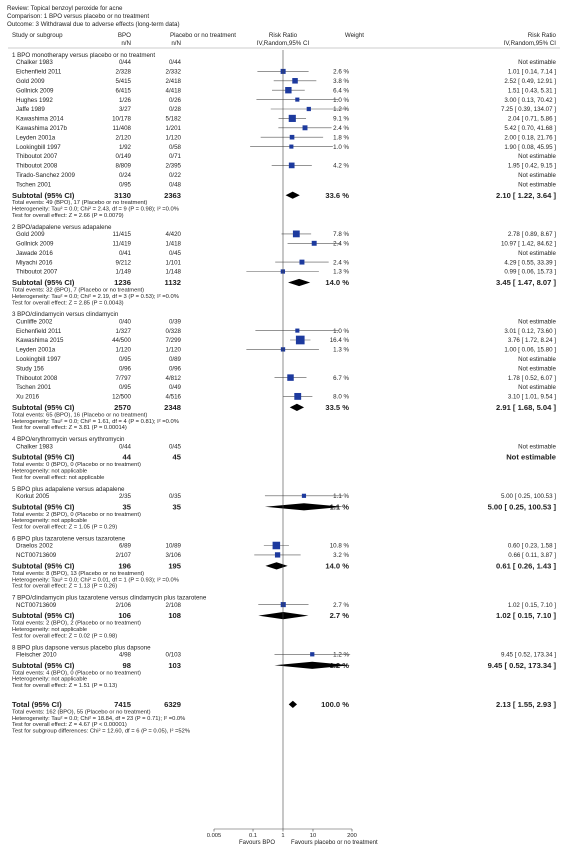  I want to click on study-name: Thiboutot 2008, so click(37, 378).